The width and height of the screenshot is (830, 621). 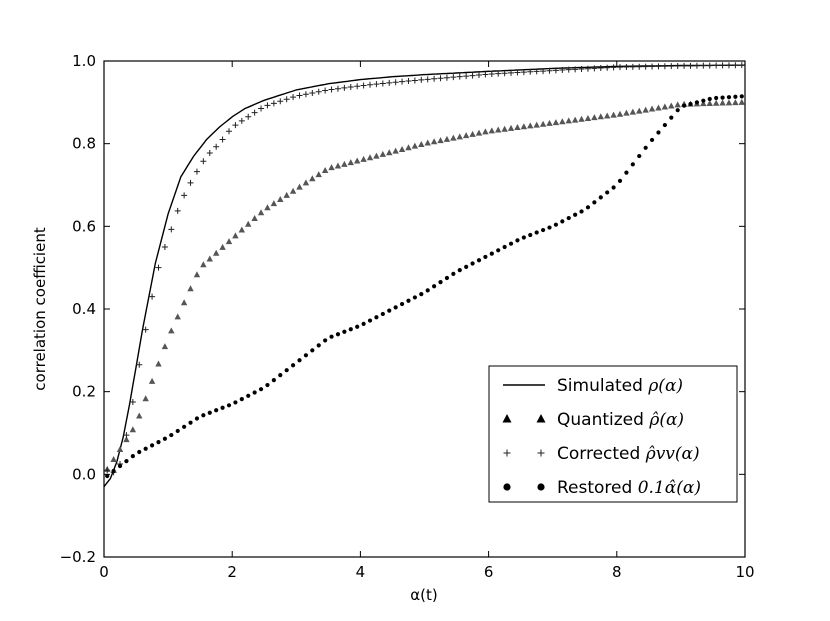 What do you see at coordinates (84, 309) in the screenshot?
I see `y-tick-label: 0.4` at bounding box center [84, 309].